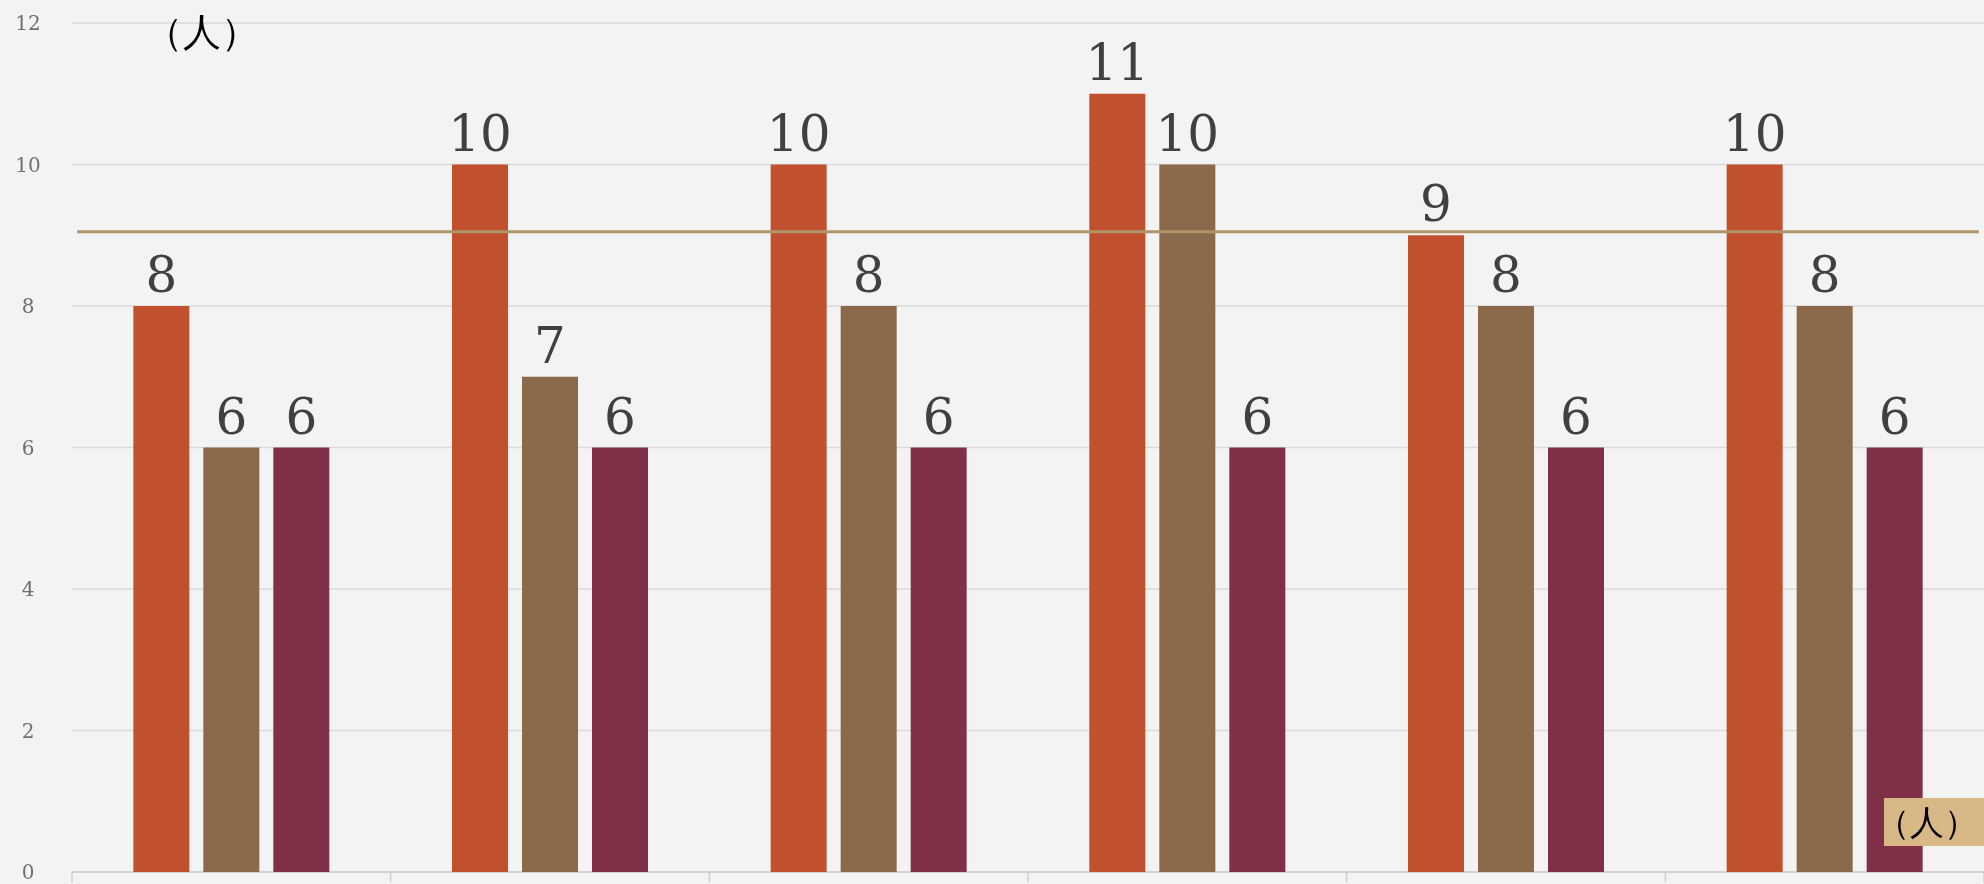  I want to click on y-tick-label: 8, so click(28, 306).